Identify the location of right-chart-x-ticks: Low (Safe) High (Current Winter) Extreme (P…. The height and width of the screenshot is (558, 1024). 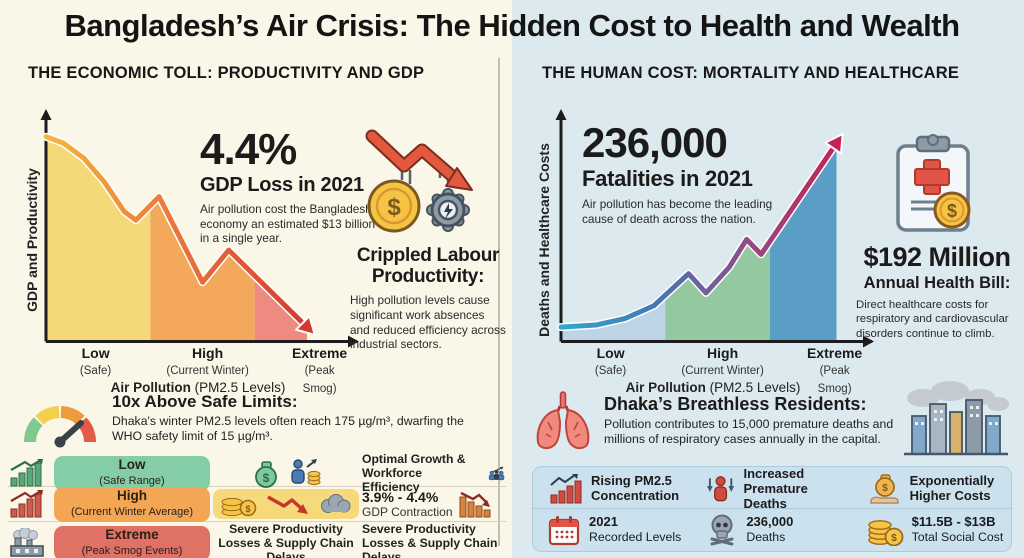
(713, 370).